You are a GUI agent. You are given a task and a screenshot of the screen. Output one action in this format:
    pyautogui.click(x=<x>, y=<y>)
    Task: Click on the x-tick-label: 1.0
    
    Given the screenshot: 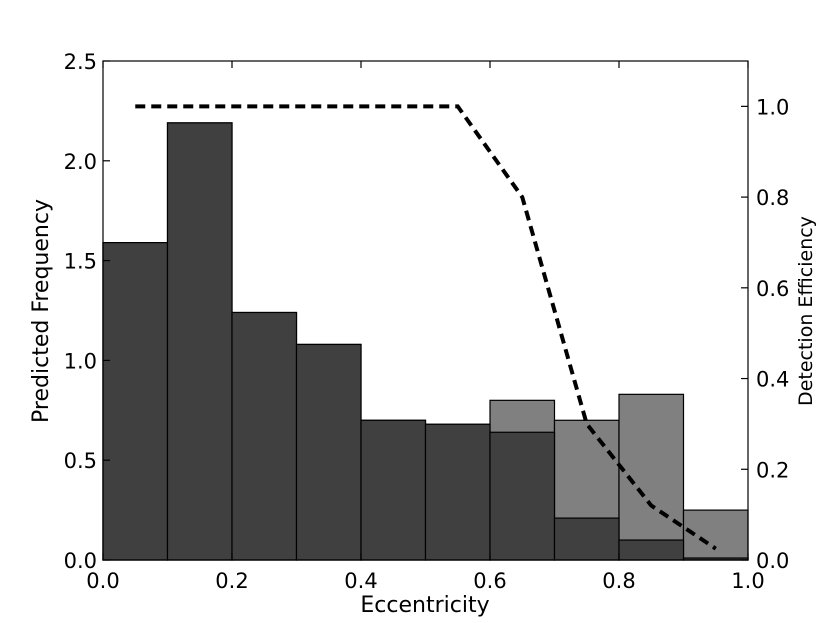 What is the action you would take?
    pyautogui.click(x=747, y=581)
    